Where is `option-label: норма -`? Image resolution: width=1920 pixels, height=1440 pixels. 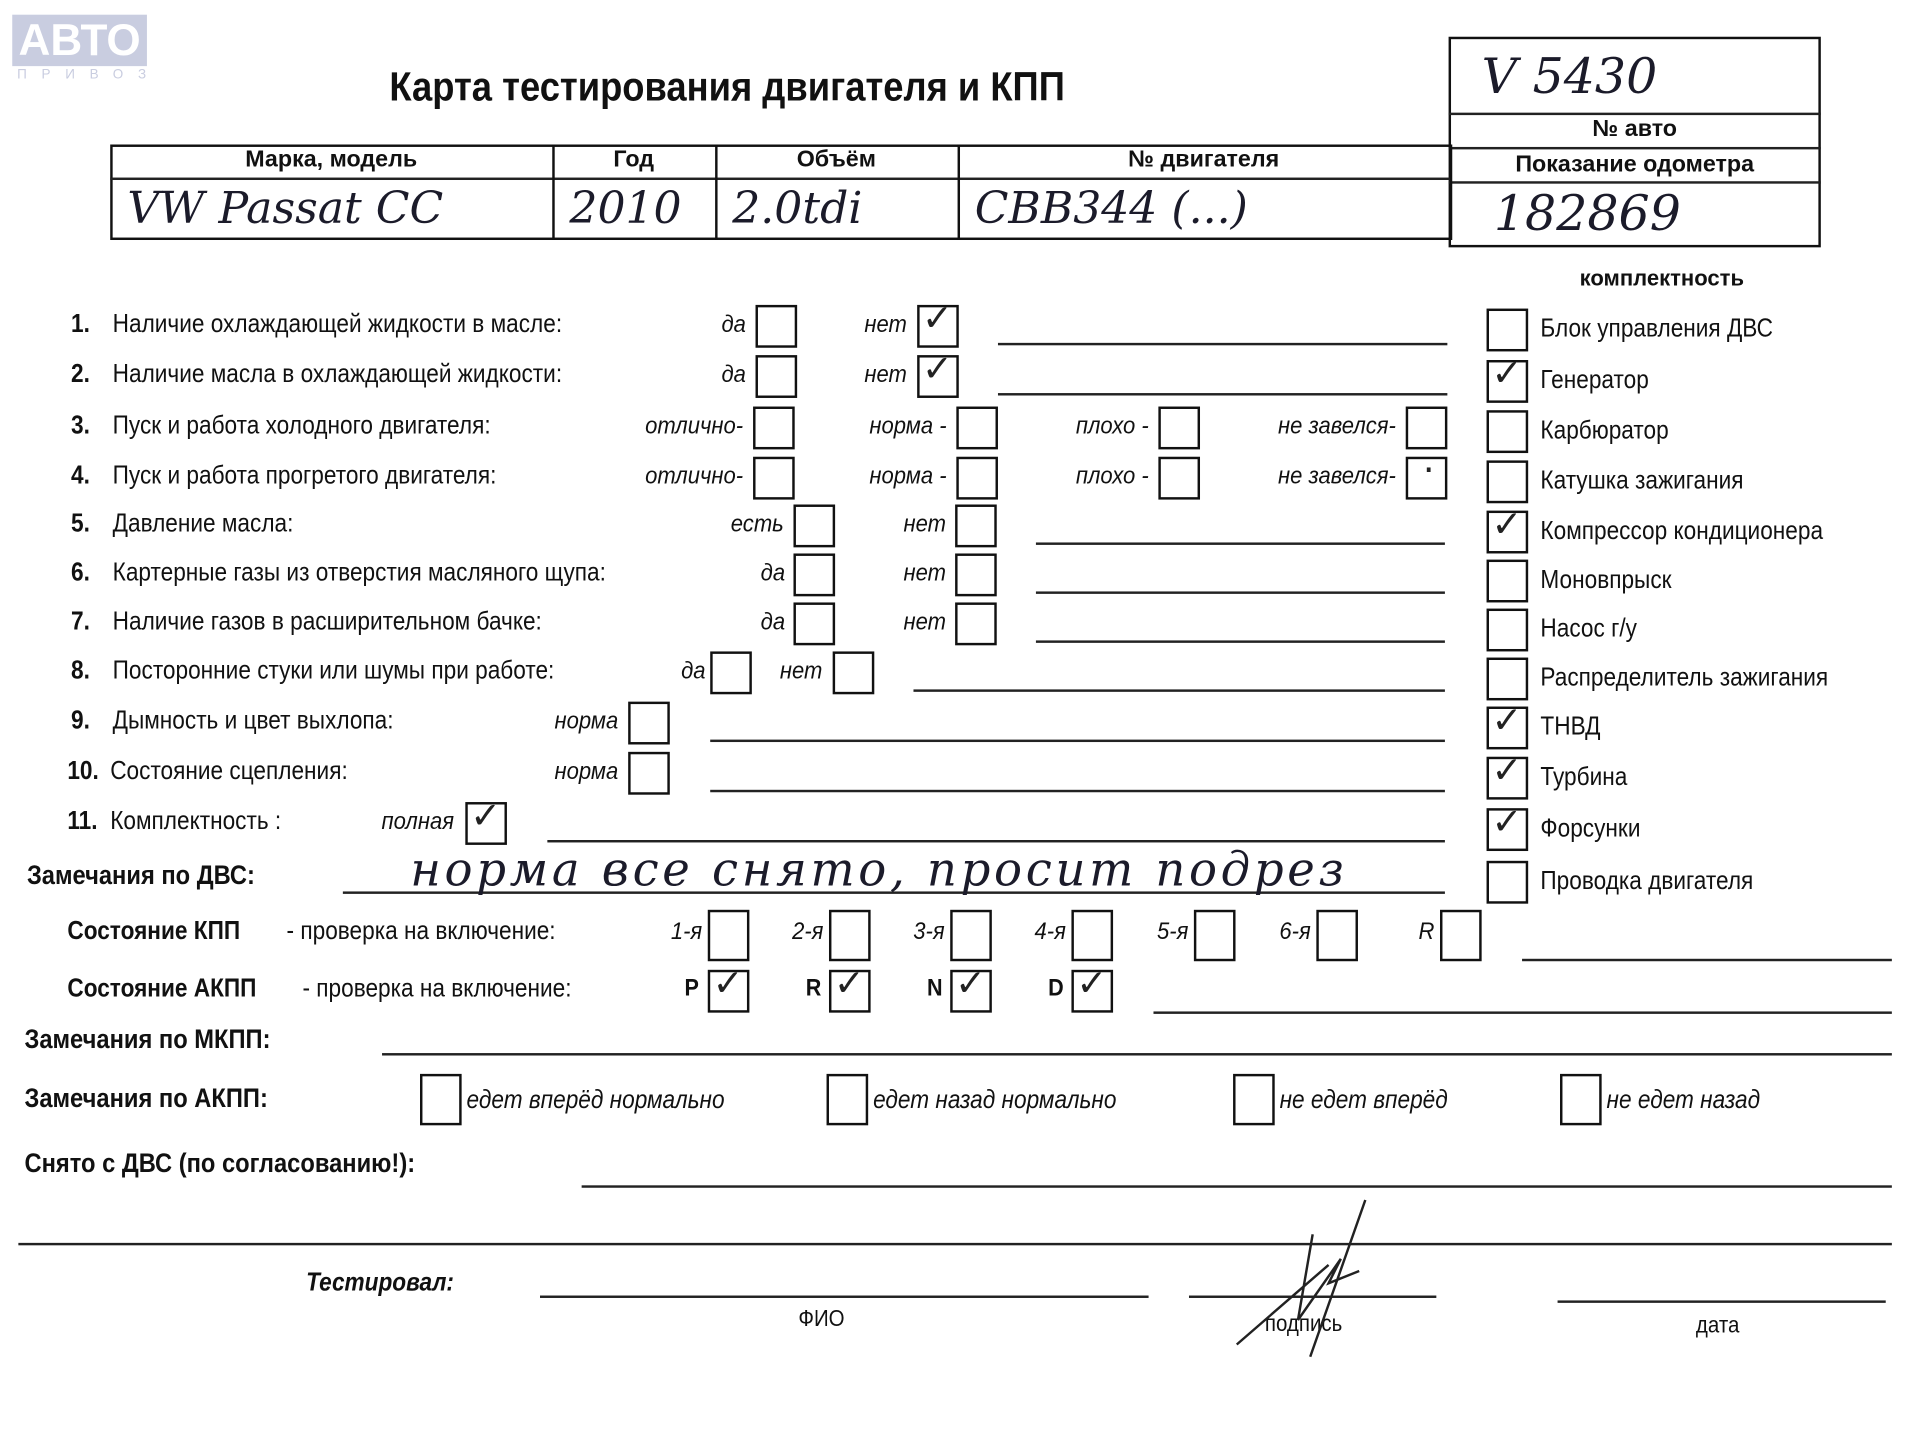 option-label: норма - is located at coordinates (908, 476).